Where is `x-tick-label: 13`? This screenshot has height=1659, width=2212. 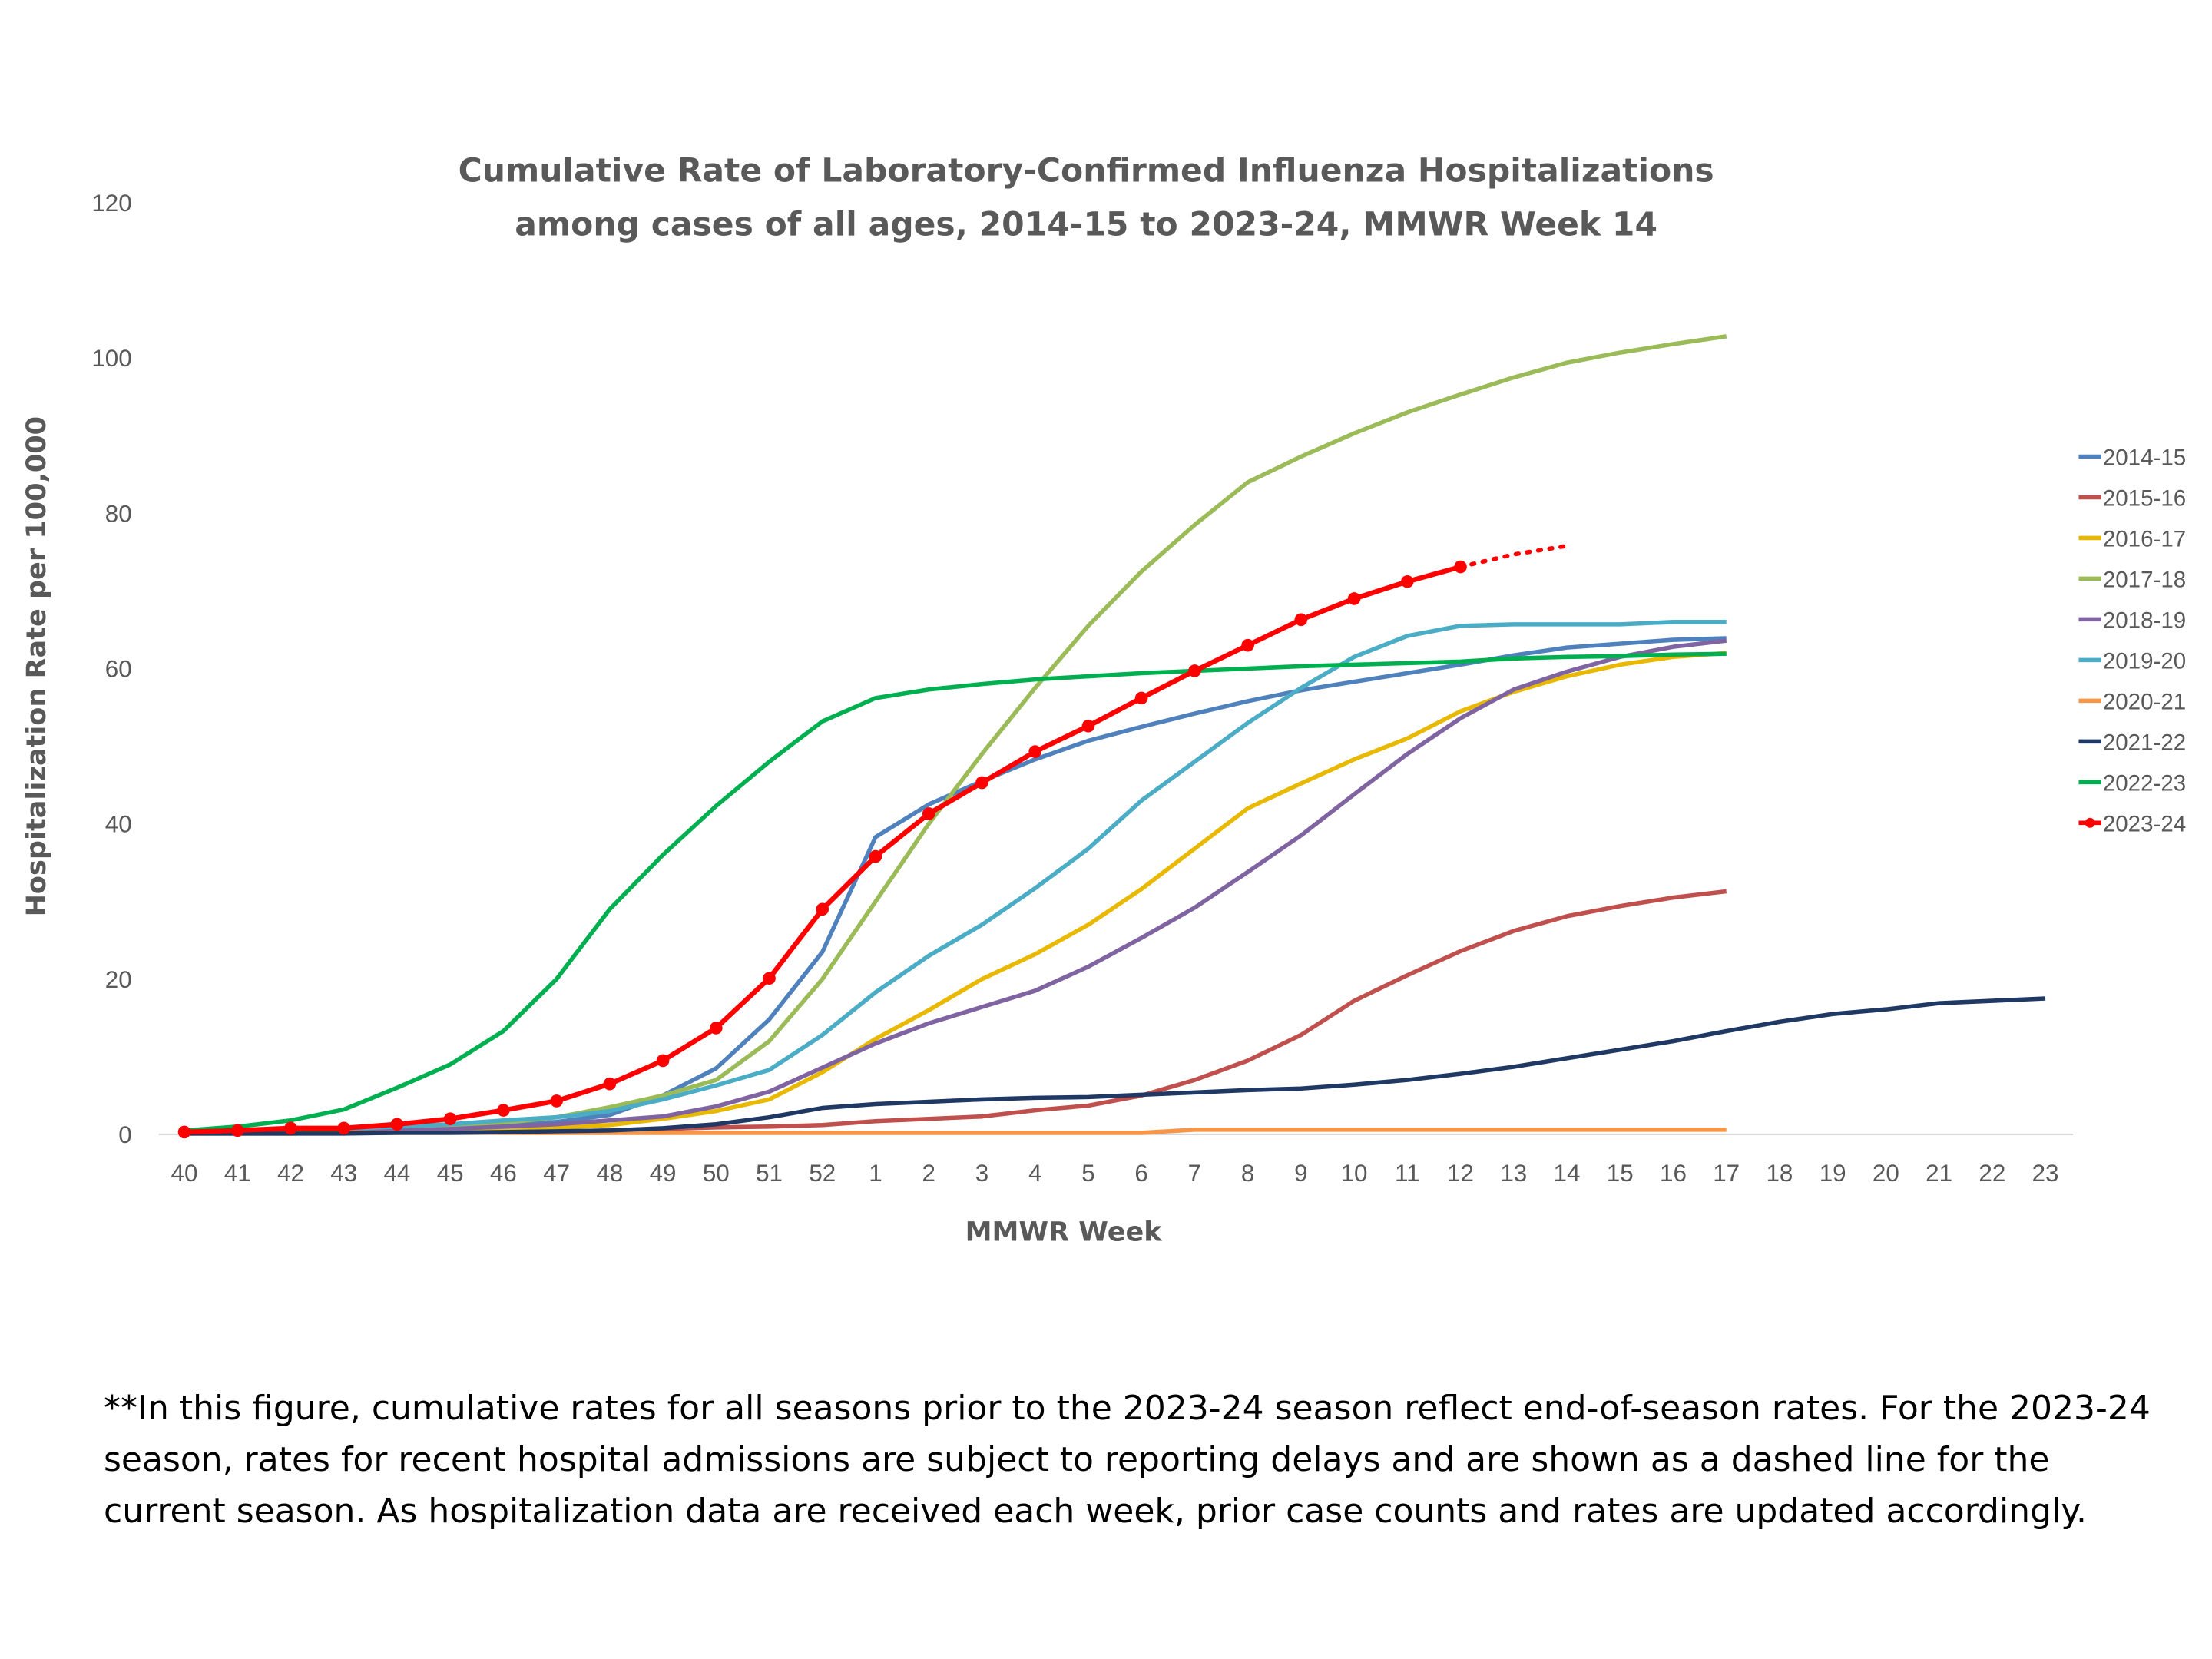
x-tick-label: 13 is located at coordinates (1514, 1173).